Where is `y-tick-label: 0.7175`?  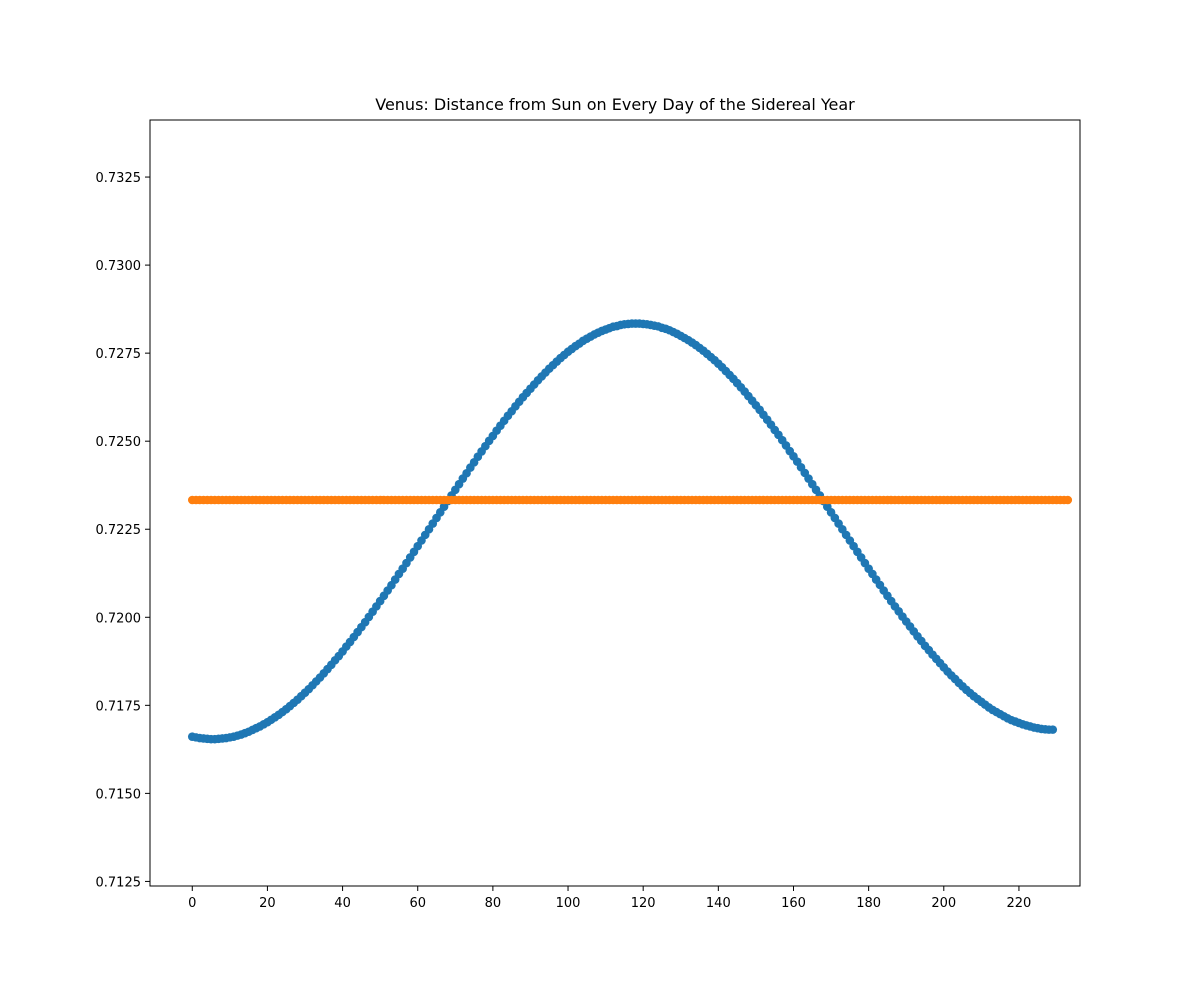 y-tick-label: 0.7175 is located at coordinates (119, 706).